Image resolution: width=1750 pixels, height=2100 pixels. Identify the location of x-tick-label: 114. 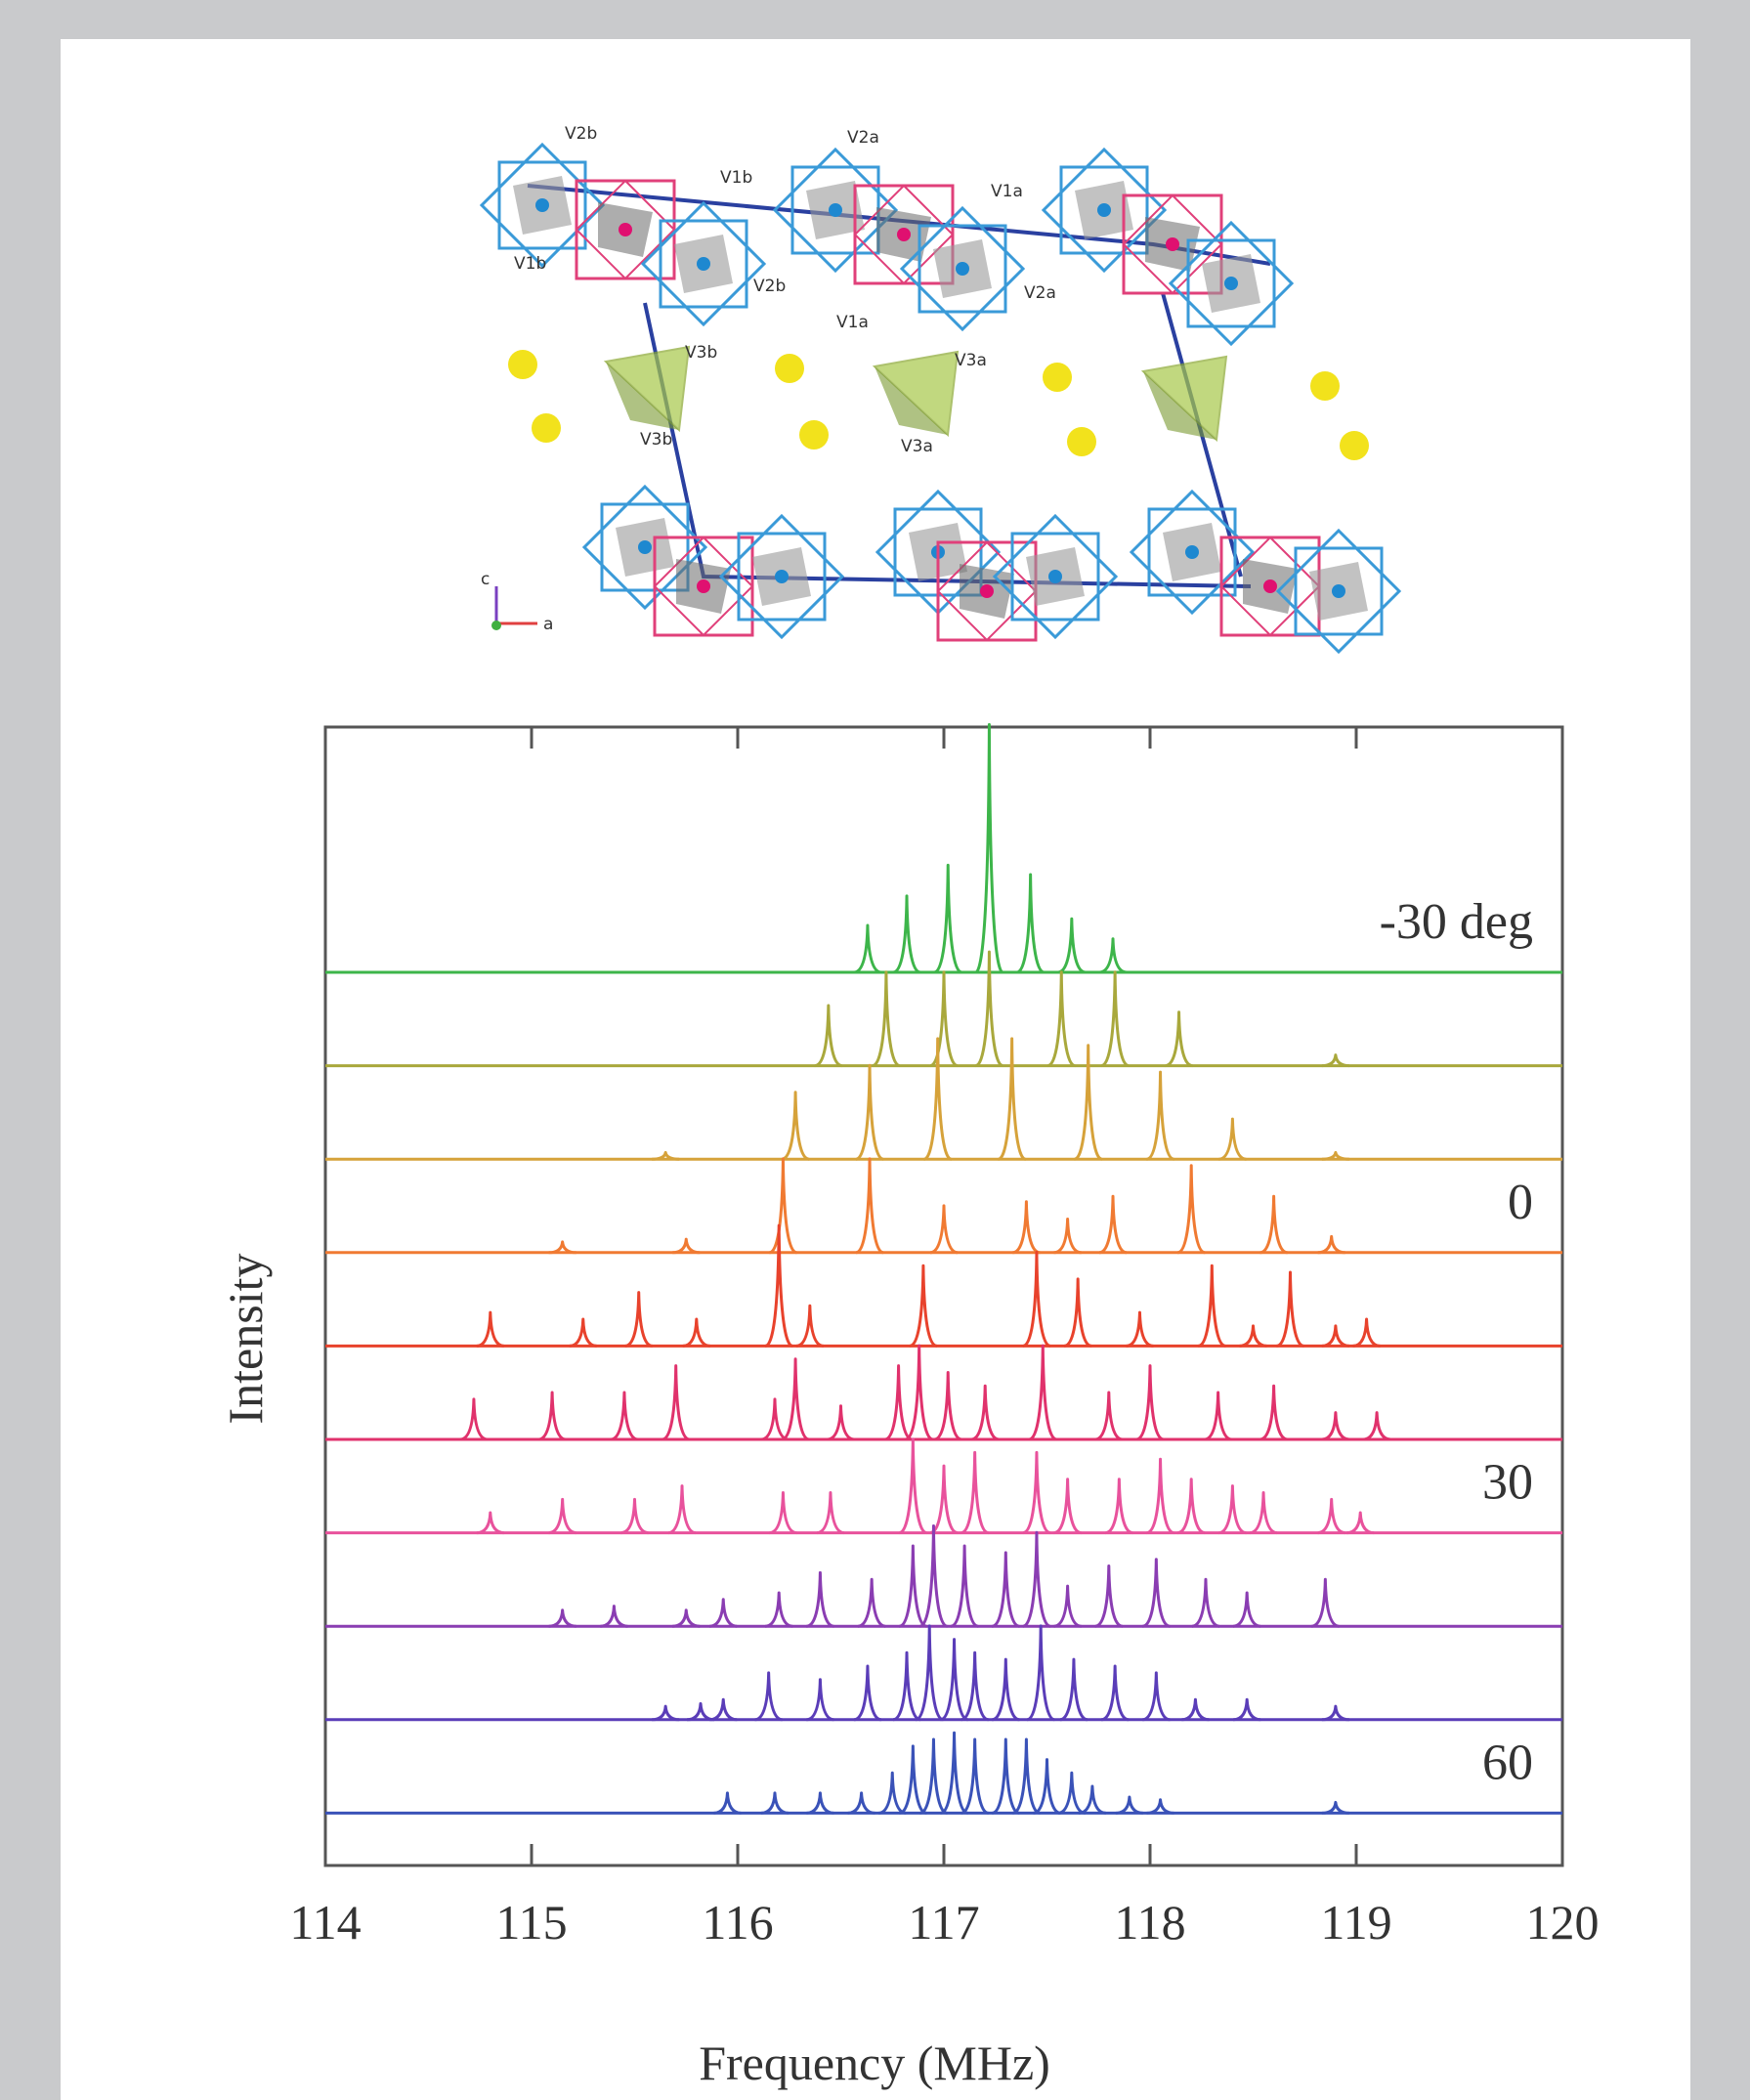
(325, 1923).